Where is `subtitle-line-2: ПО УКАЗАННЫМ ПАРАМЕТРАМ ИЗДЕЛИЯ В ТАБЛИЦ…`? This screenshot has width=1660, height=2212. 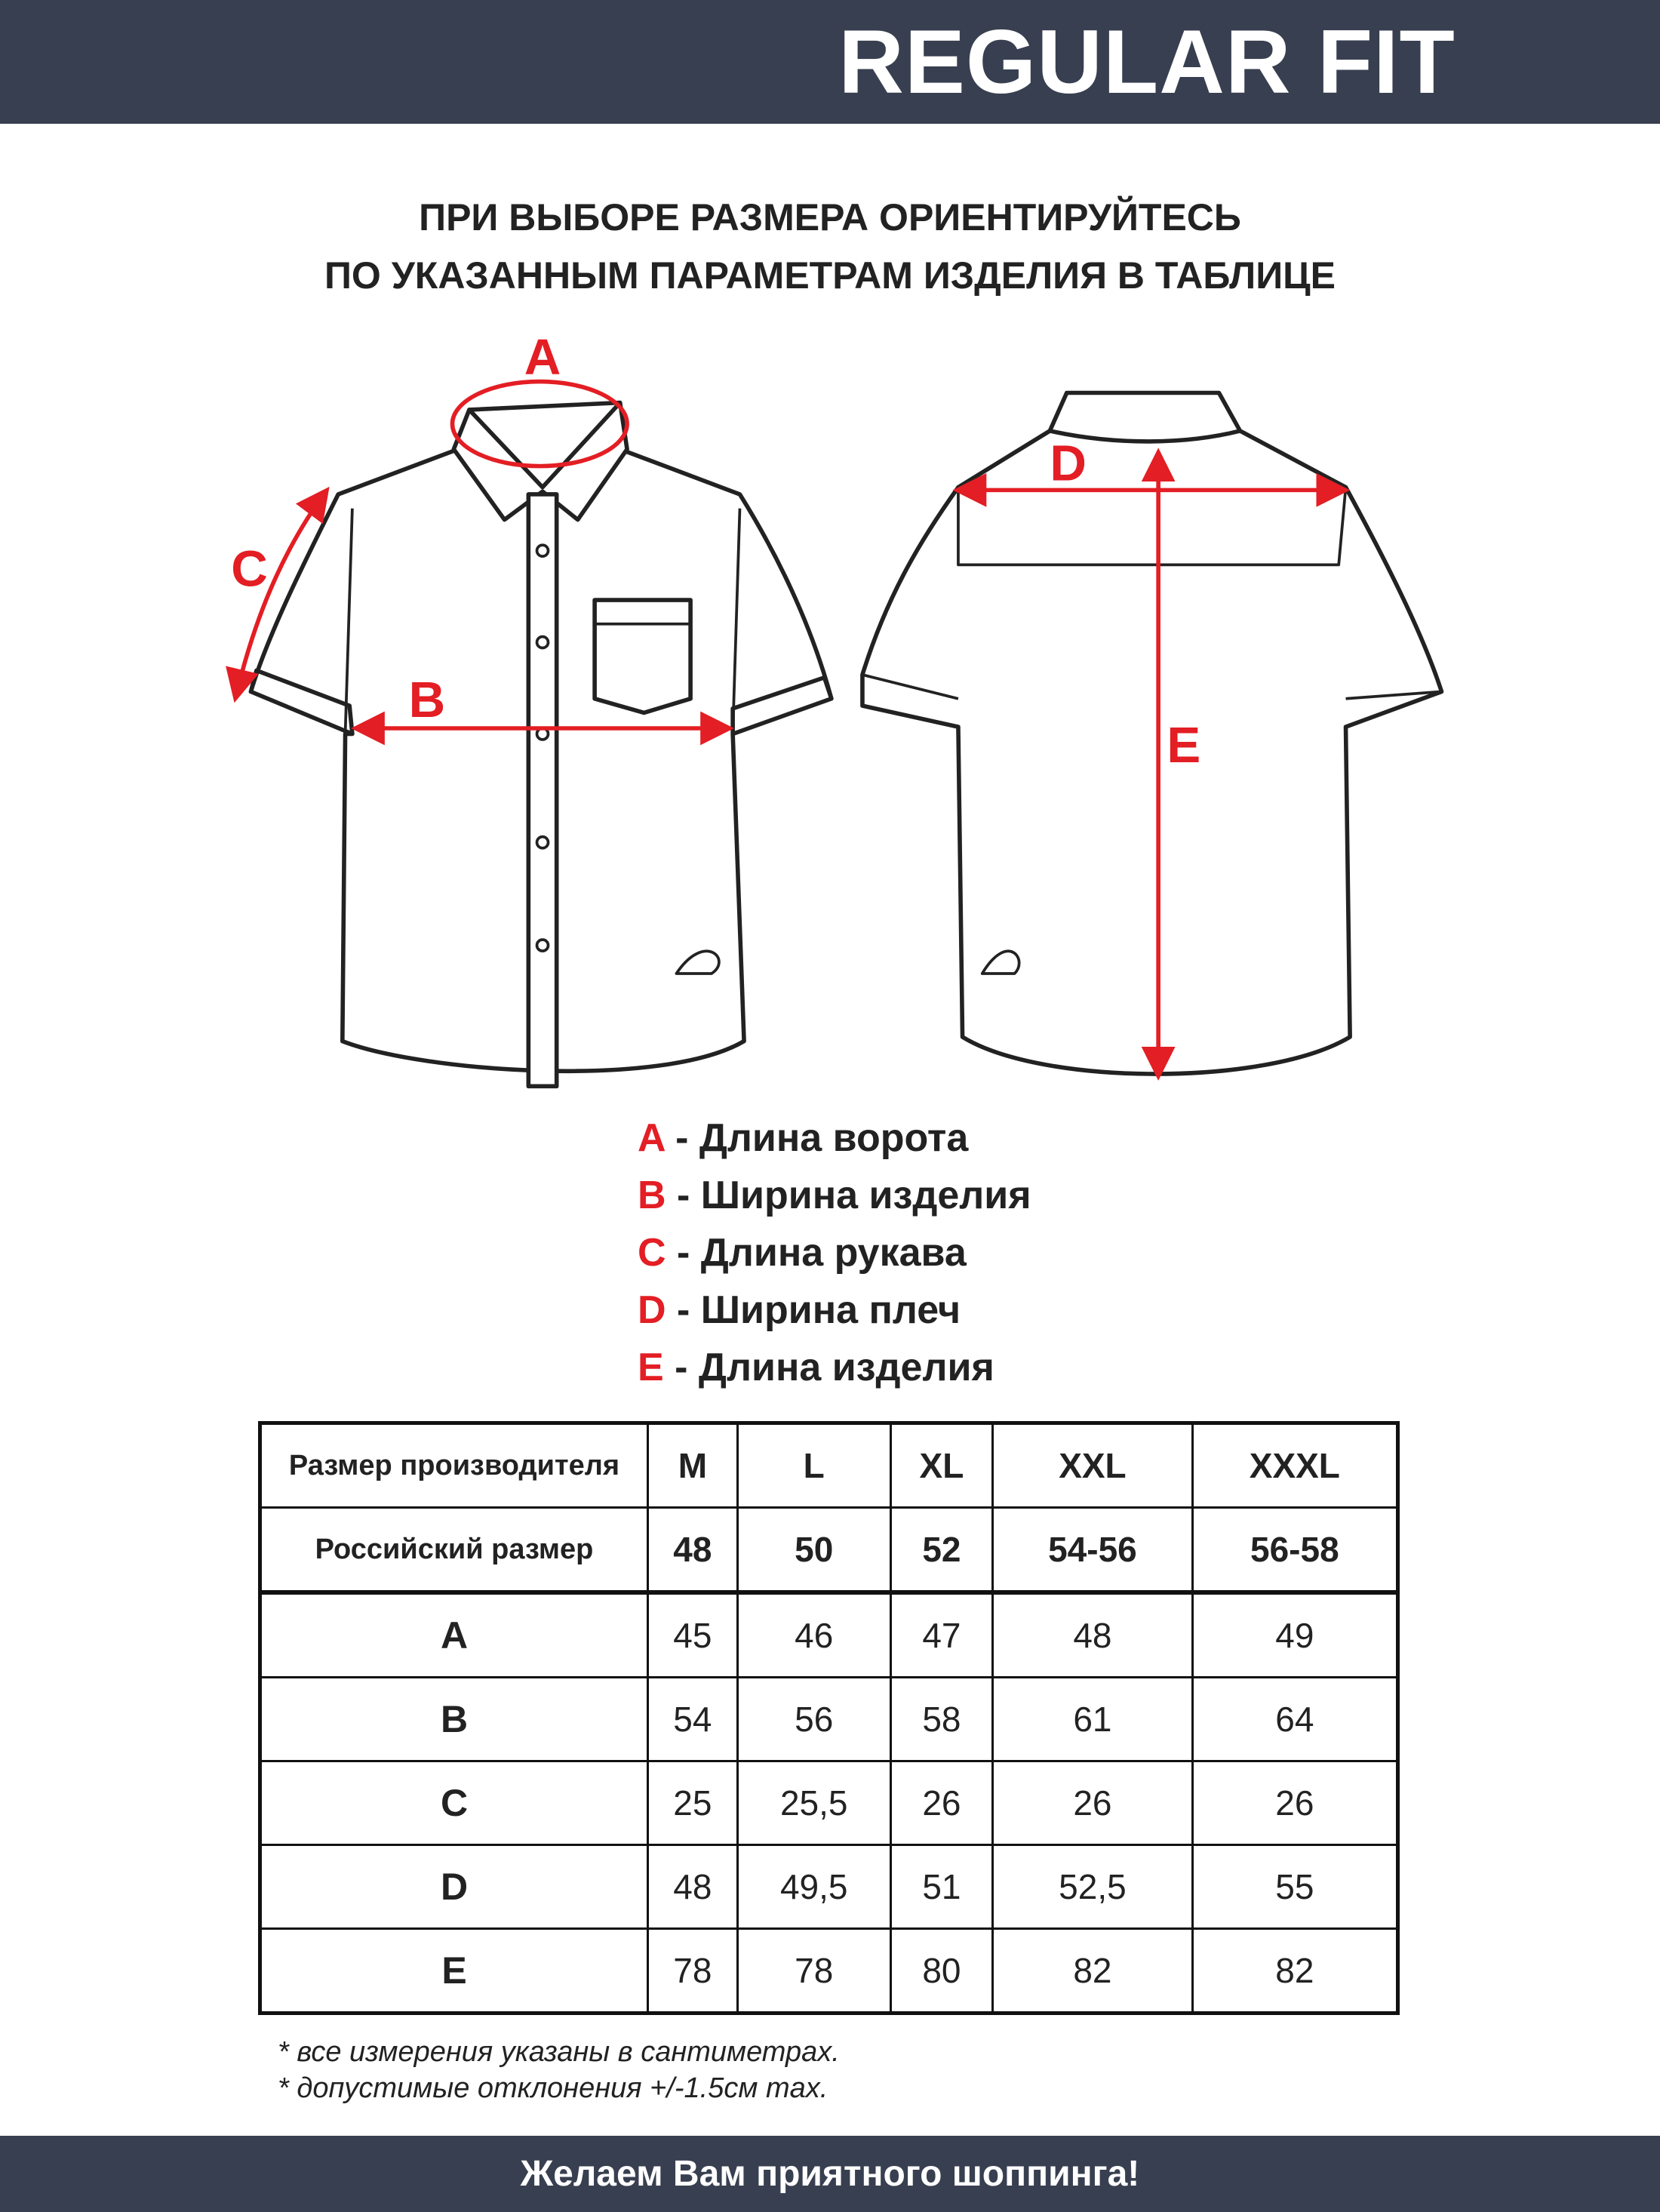 subtitle-line-2: ПО УКАЗАННЫМ ПАРАМЕТРАМ ИЗДЕЛИЯ В ТАБЛИЦ… is located at coordinates (830, 275).